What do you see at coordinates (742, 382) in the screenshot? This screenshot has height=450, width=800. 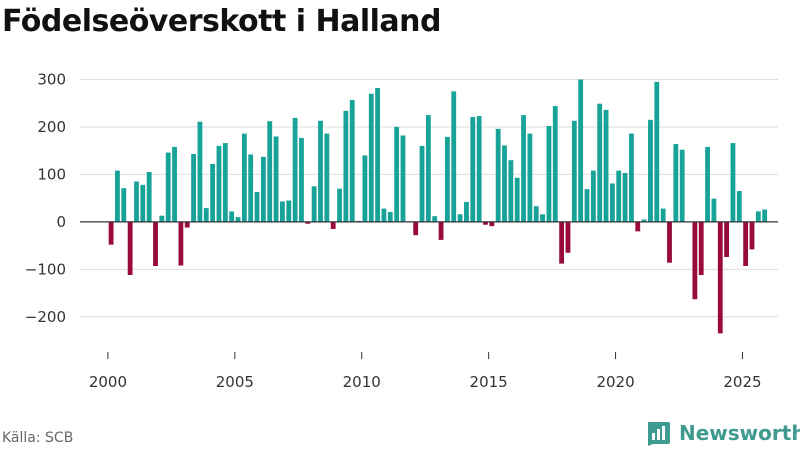 I see `x-tick-label: 2025` at bounding box center [742, 382].